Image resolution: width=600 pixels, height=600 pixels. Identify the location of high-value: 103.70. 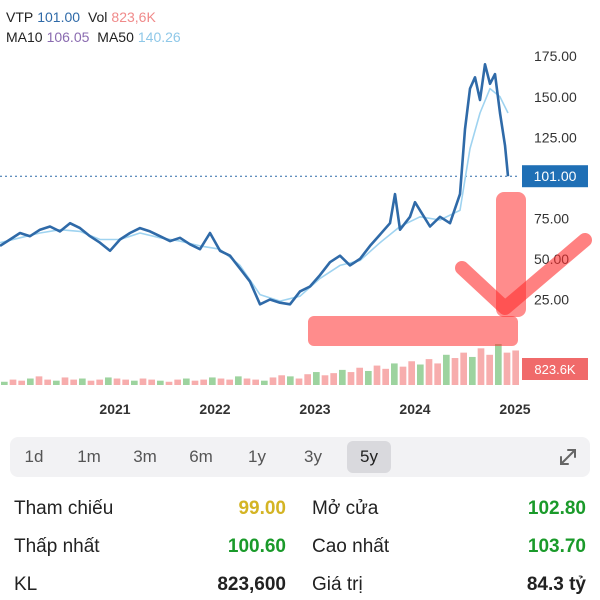
(556, 546).